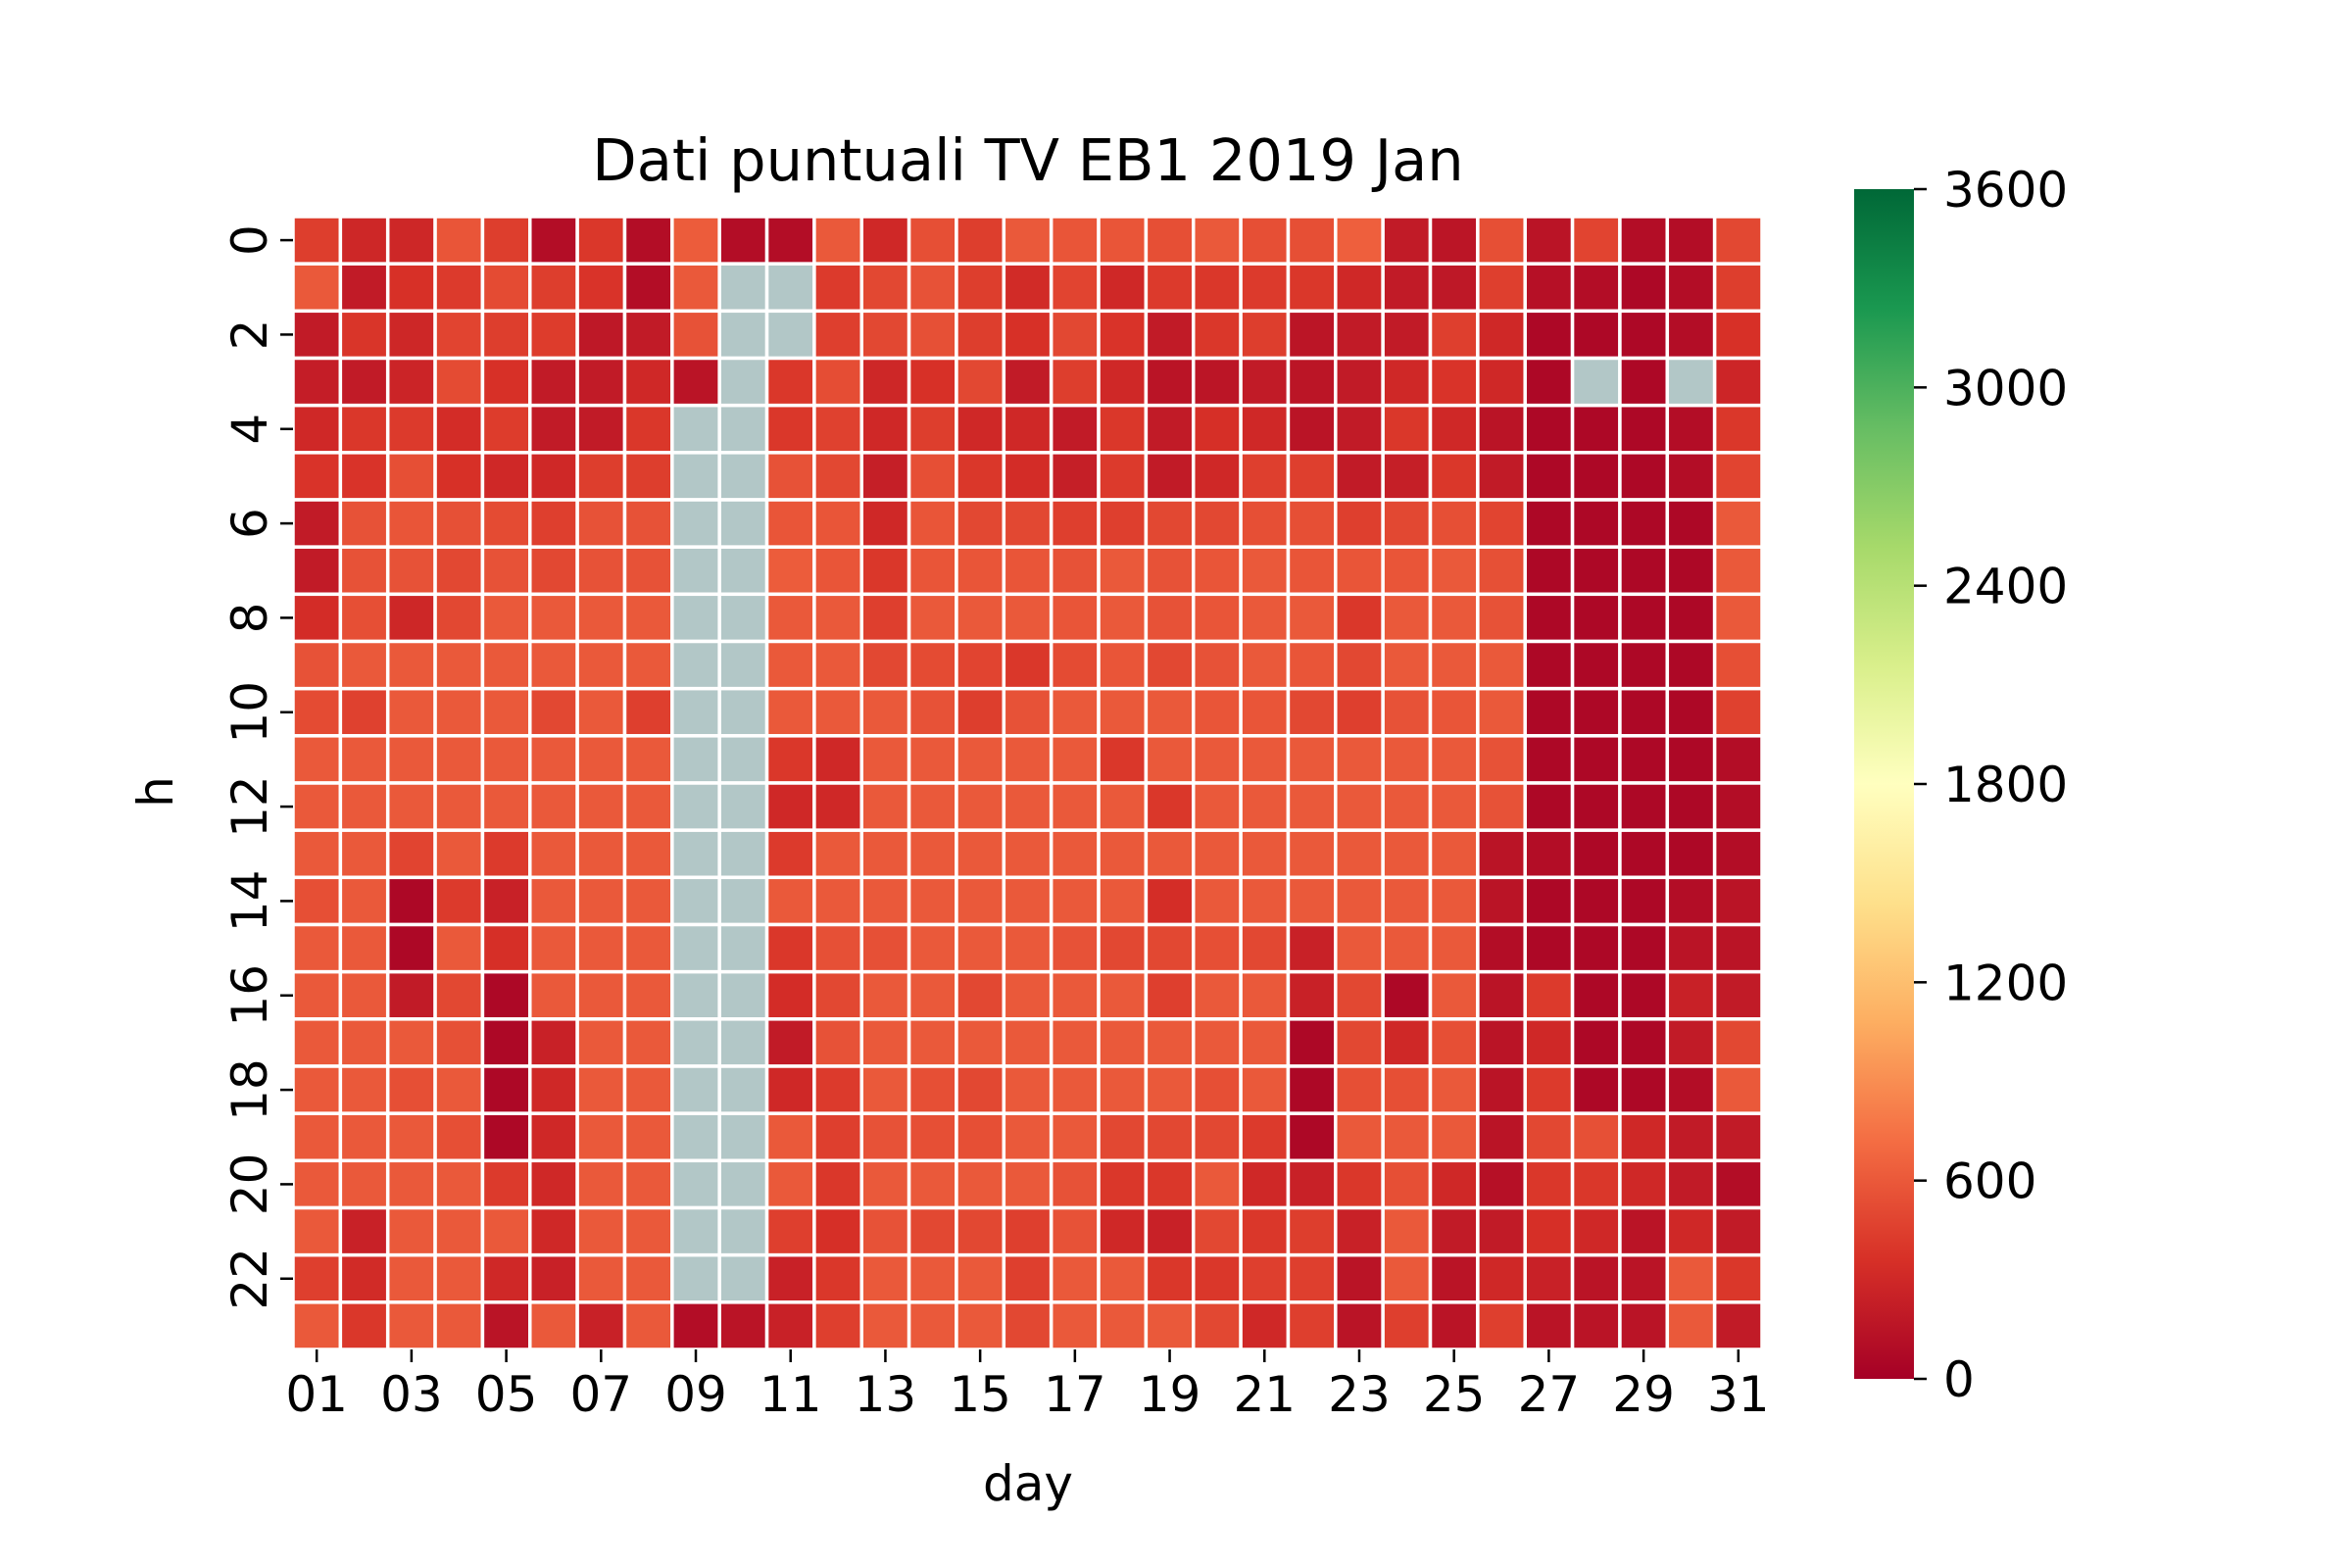  Describe the element at coordinates (2005, 983) in the screenshot. I see `colorbar-tick-label: 1200` at that location.